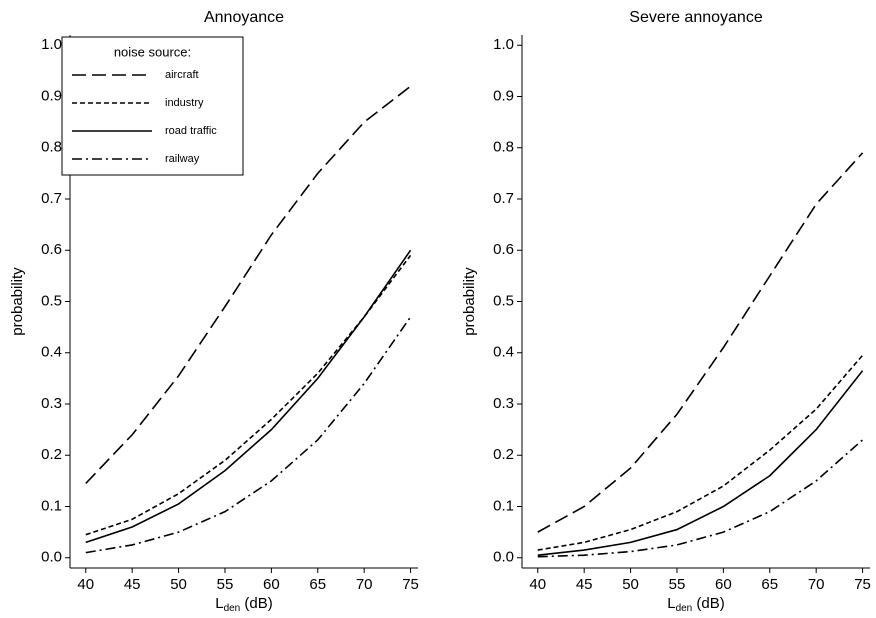 This screenshot has width=876, height=618. Describe the element at coordinates (182, 75) in the screenshot. I see `legend-label: aircraft` at that location.